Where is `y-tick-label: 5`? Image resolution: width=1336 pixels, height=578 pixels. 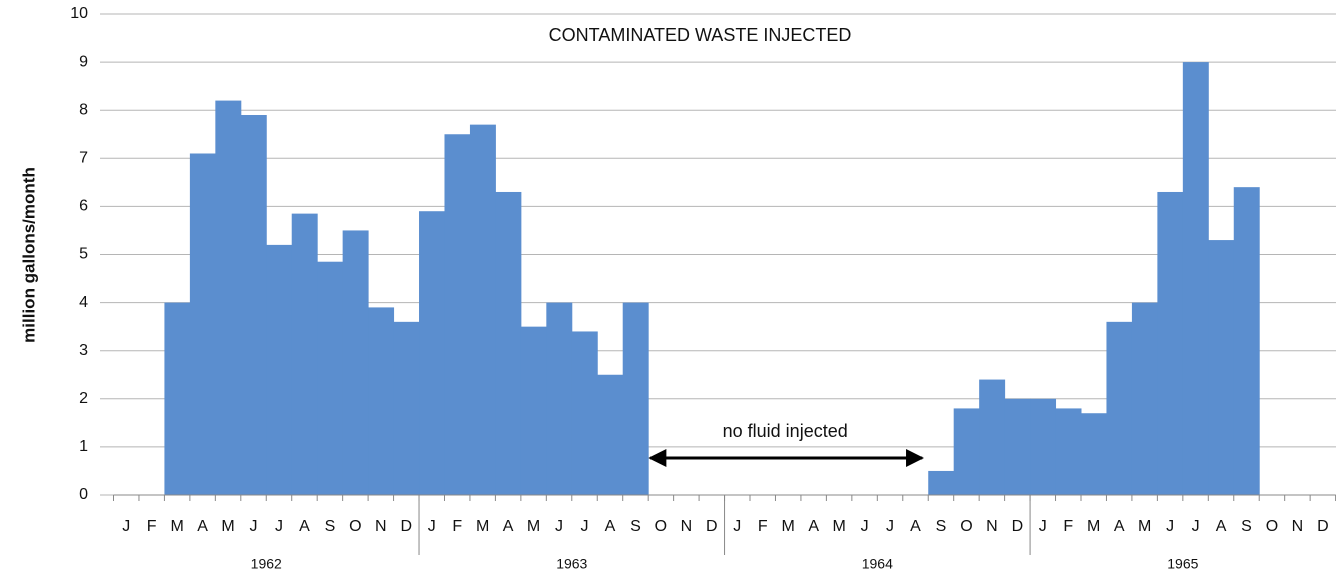
y-tick-label: 5 is located at coordinates (83, 254).